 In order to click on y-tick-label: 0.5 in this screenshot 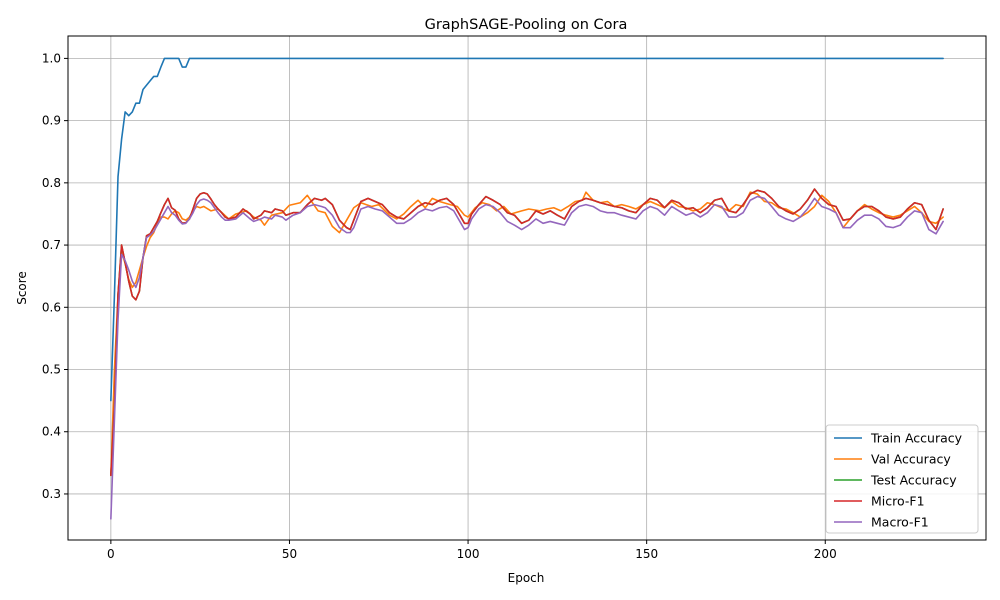, I will do `click(51, 370)`.